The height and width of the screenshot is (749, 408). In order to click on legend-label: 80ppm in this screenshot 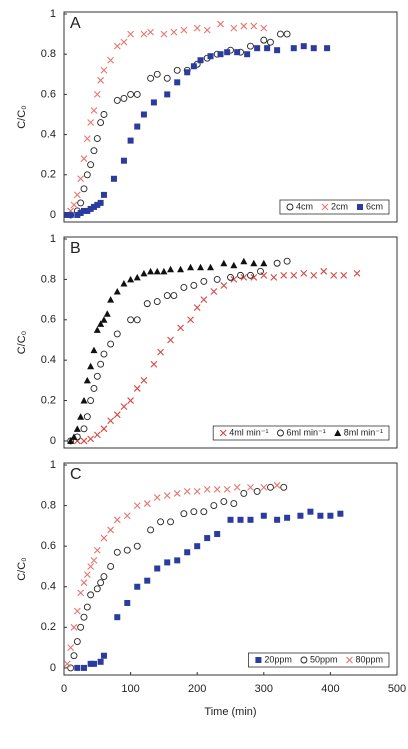, I will do `click(369, 659)`.